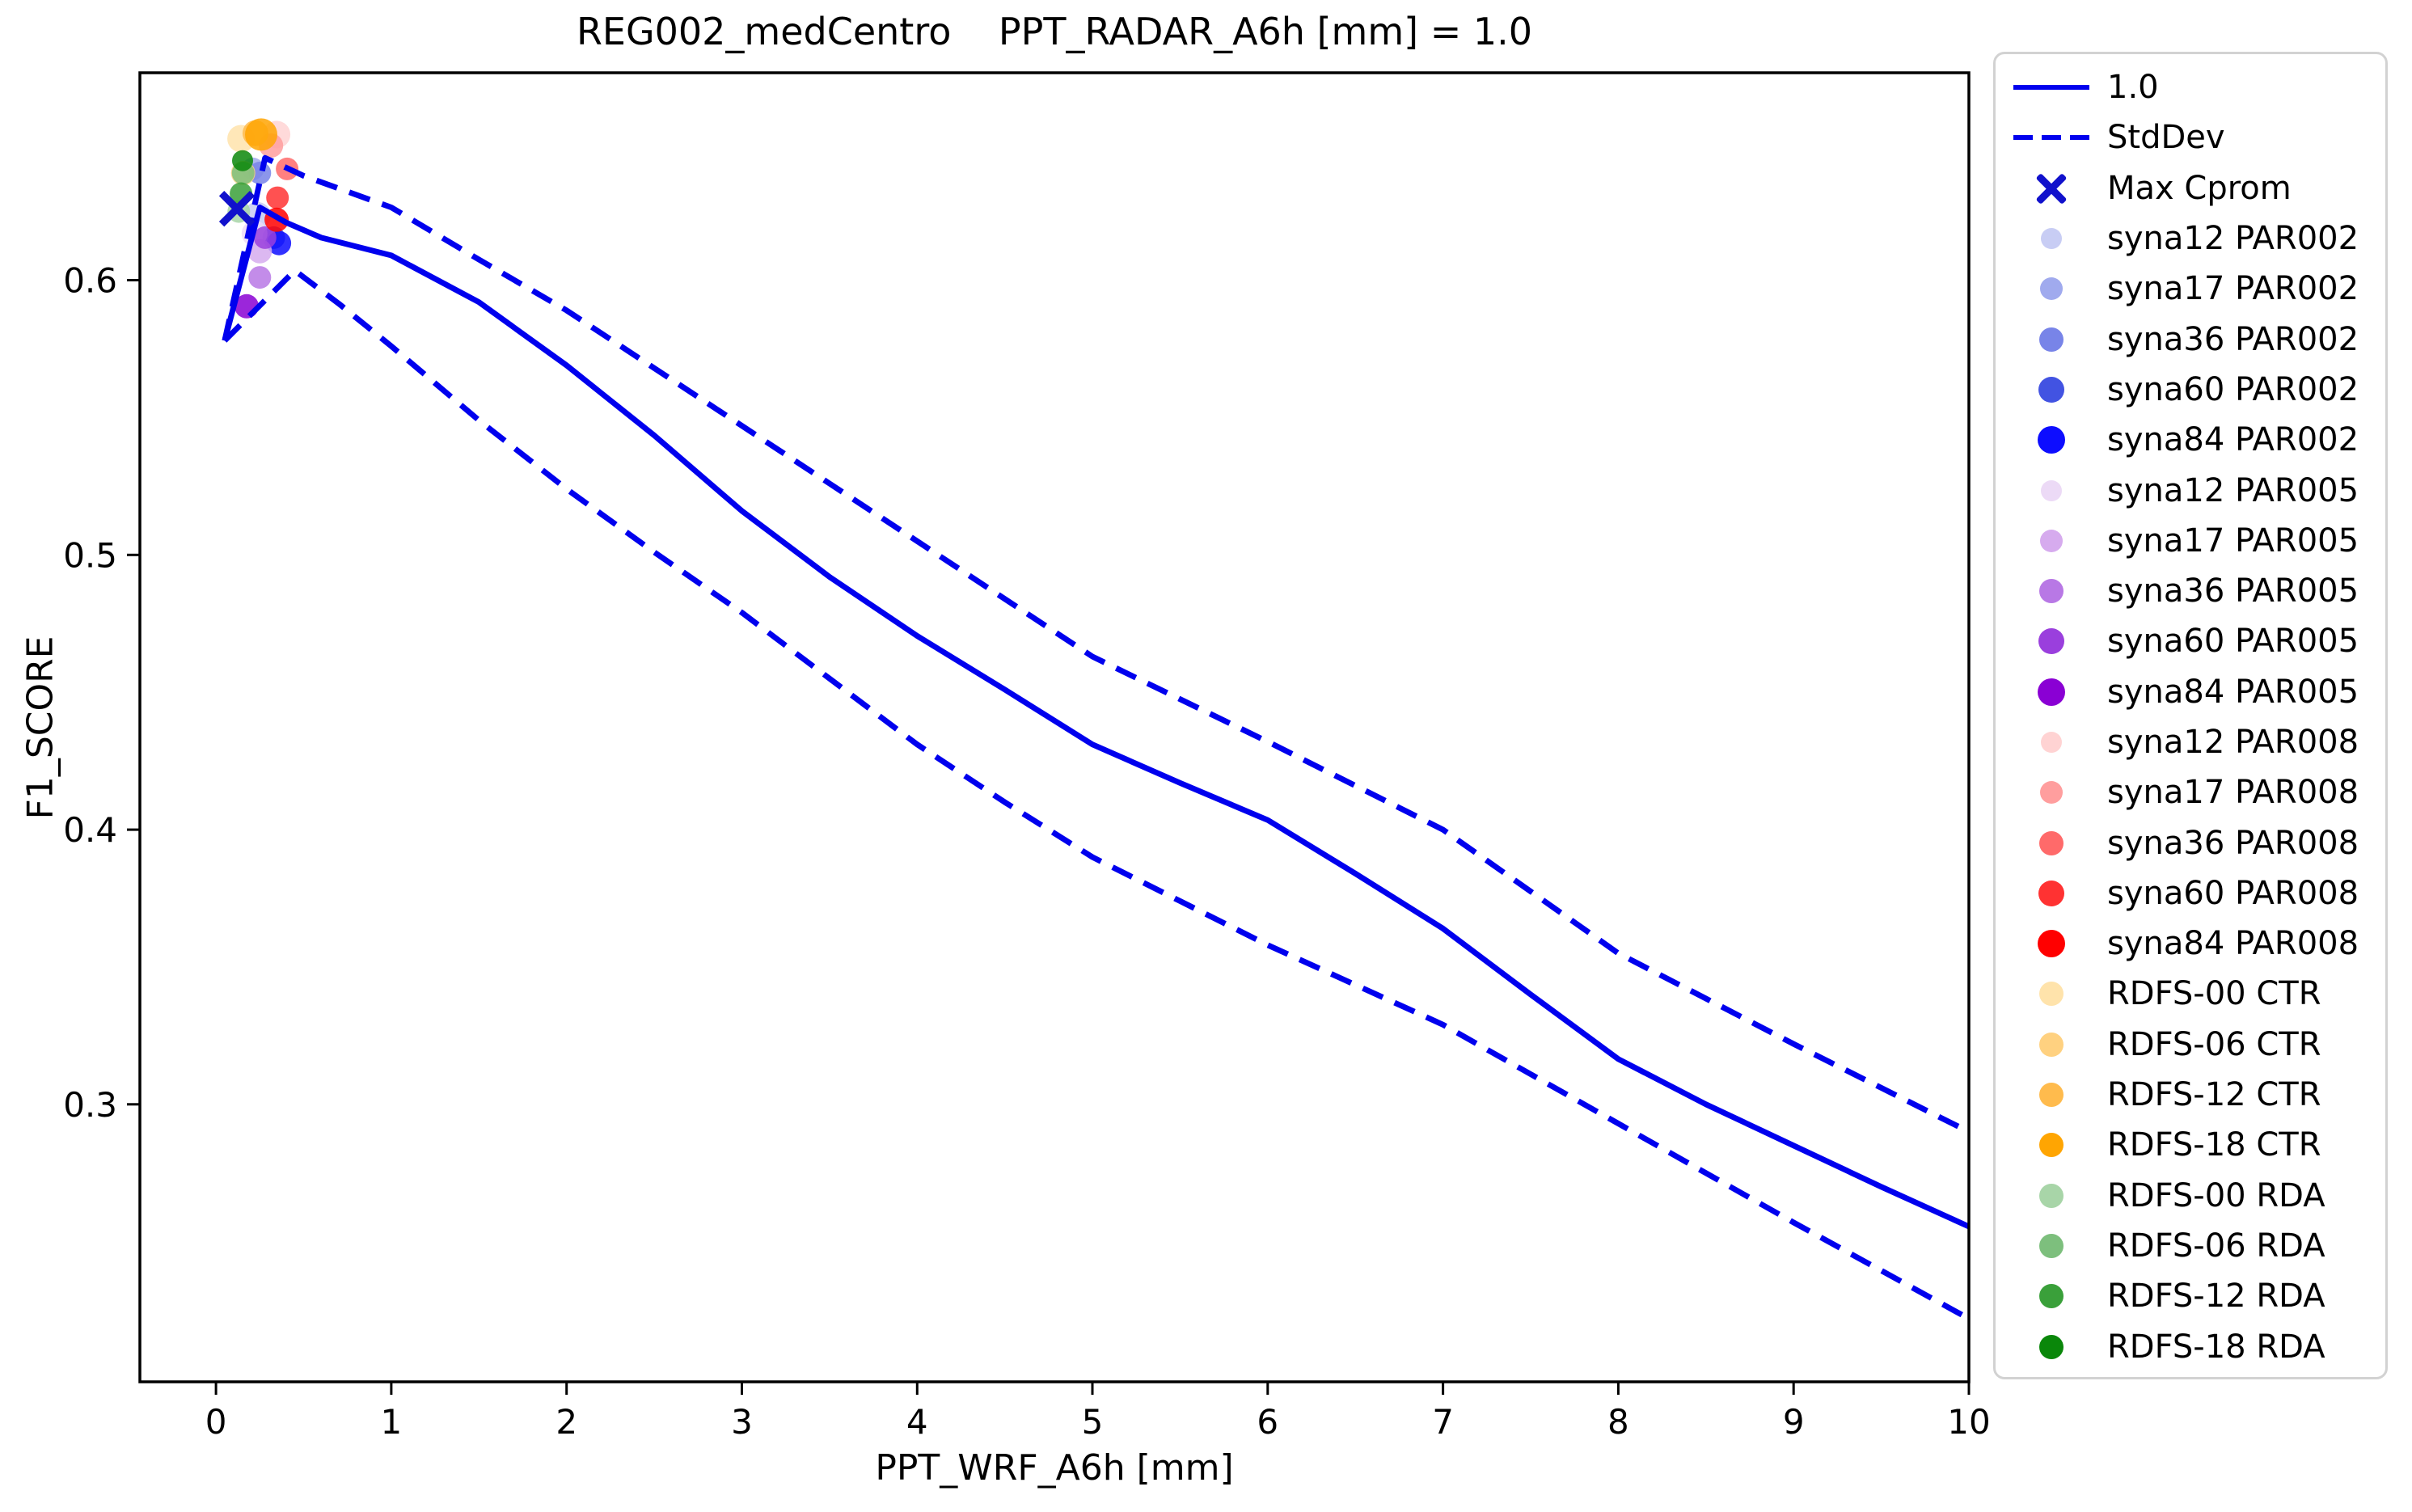 This screenshot has height=1512, width=2412. I want to click on y-tick-label-0.6: 0.6, so click(90, 281).